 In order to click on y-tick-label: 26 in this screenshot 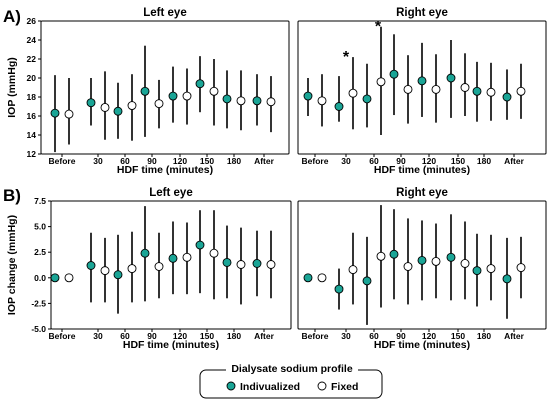, I will do `click(32, 21)`.